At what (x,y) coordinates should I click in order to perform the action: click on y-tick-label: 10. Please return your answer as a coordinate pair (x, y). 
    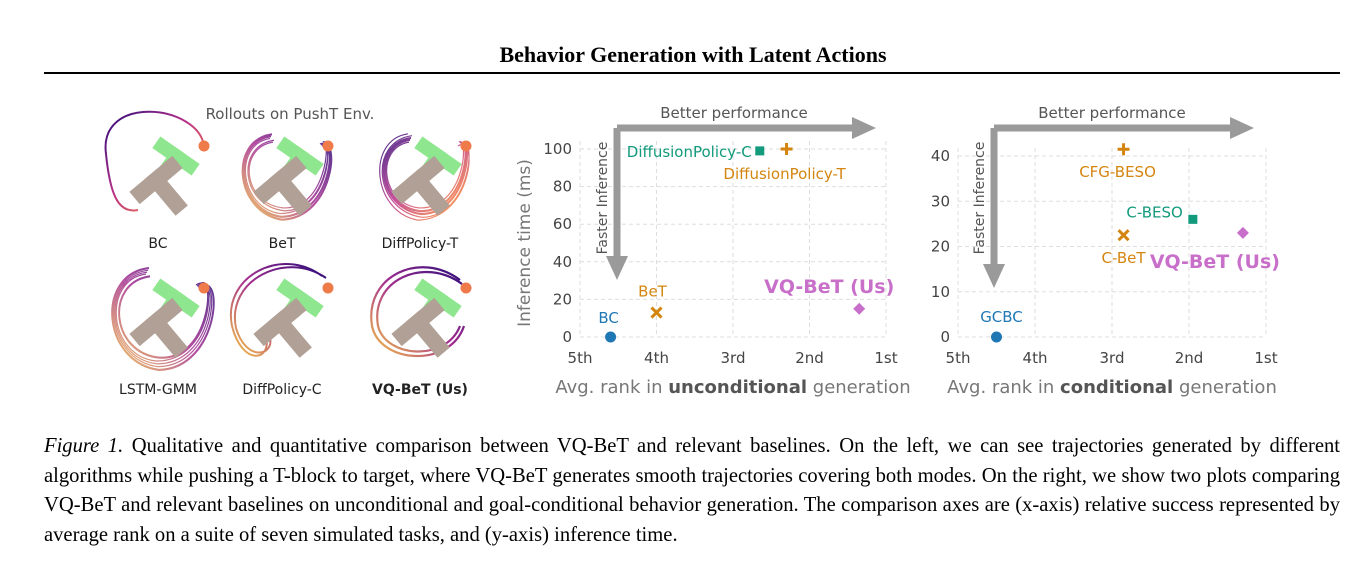
    Looking at the image, I should click on (940, 292).